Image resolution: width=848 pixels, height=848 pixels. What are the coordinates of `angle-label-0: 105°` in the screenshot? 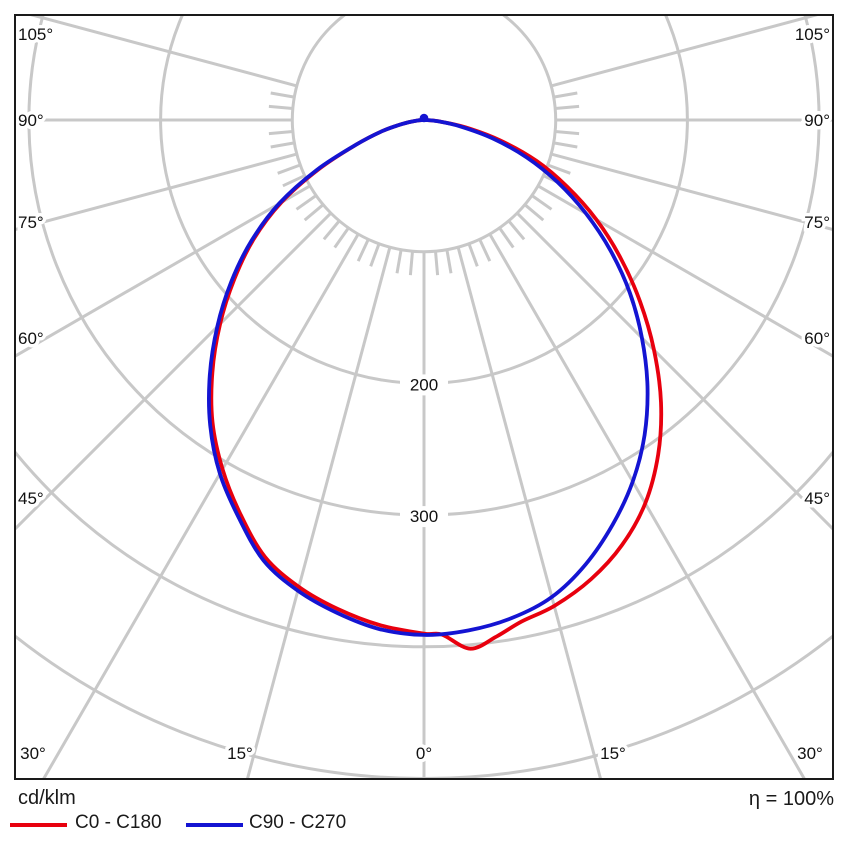 It's located at (35, 34).